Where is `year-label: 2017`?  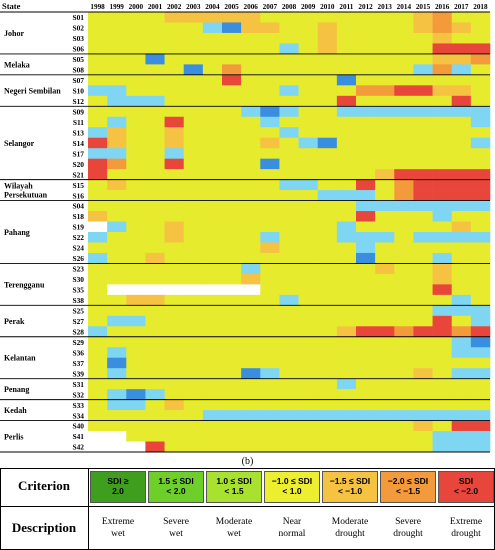
year-label: 2017 is located at coordinates (461, 7).